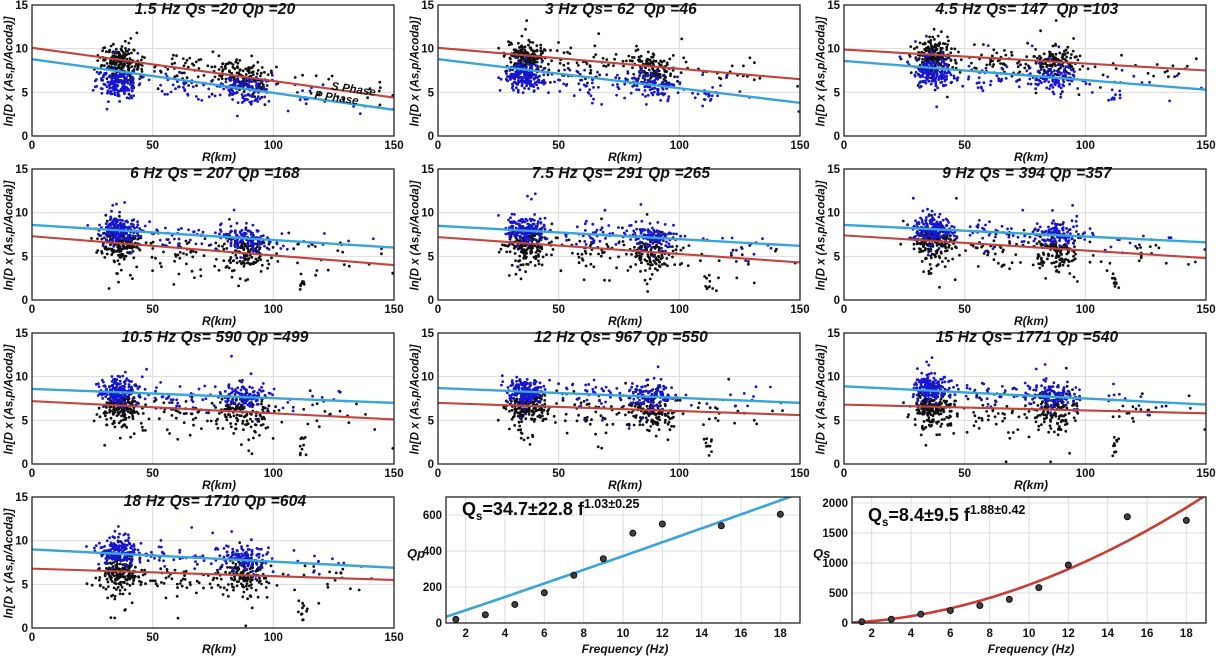 The image size is (1218, 656). What do you see at coordinates (997, 510) in the screenshot?
I see `eq-exponent: 1.88±0.42` at bounding box center [997, 510].